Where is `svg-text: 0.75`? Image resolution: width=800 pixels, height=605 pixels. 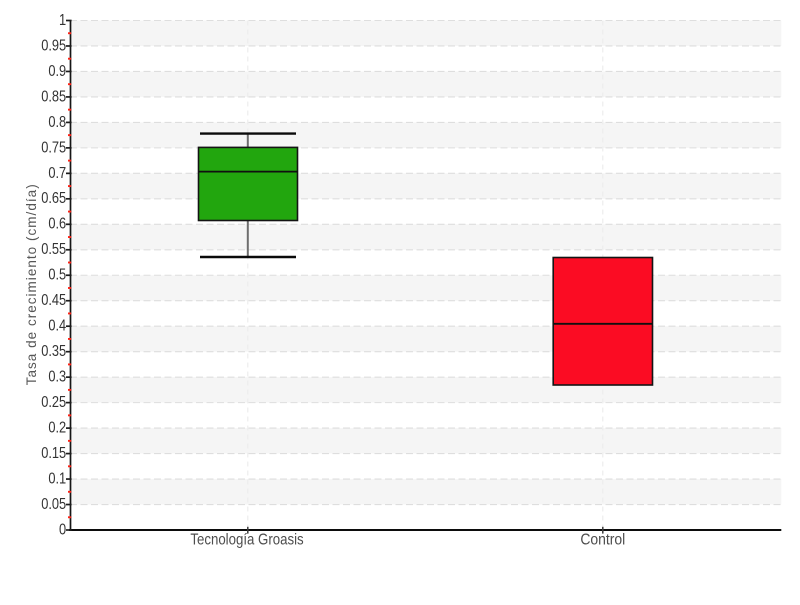 svg-text: 0.75 is located at coordinates (53, 146).